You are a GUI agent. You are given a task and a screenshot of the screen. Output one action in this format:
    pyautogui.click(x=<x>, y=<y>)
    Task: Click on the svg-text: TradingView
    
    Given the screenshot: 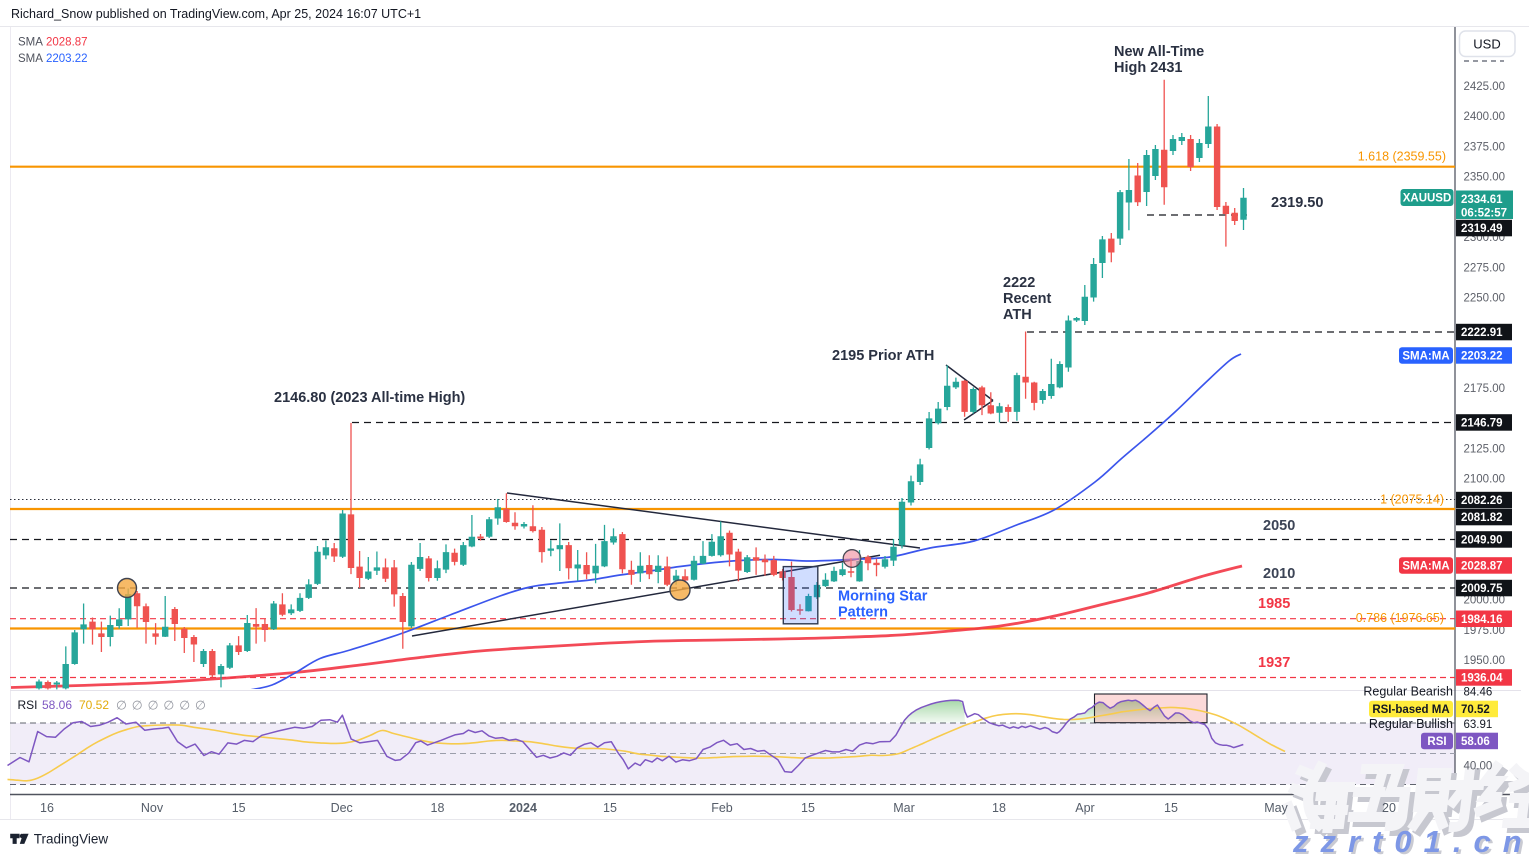 What is the action you would take?
    pyautogui.click(x=71, y=839)
    